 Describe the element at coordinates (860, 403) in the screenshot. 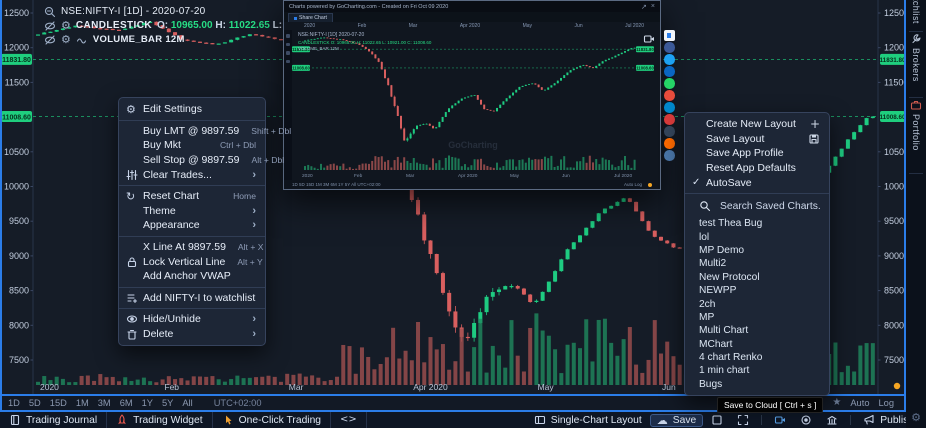

I see `scale-toggle-auto: Auto` at that location.